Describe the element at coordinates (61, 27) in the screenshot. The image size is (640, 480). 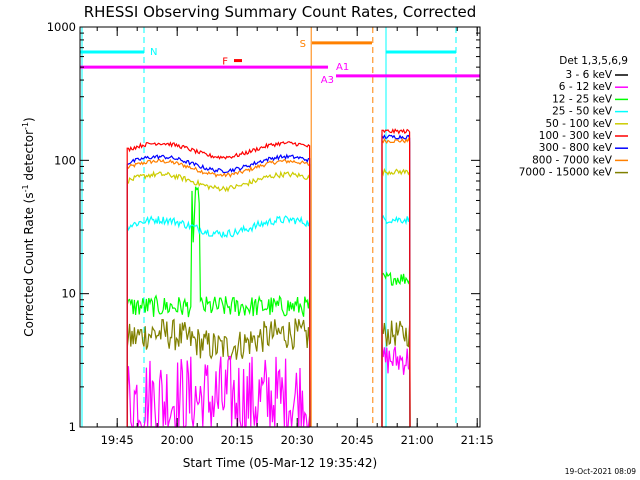
I see `y-tick-label-3: 1000` at that location.